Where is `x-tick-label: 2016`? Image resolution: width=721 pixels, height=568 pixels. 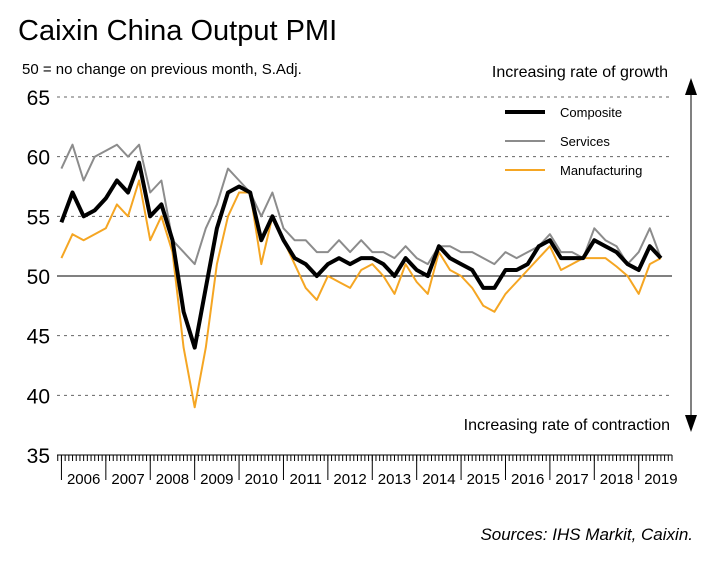 x-tick-label: 2016 is located at coordinates (527, 479).